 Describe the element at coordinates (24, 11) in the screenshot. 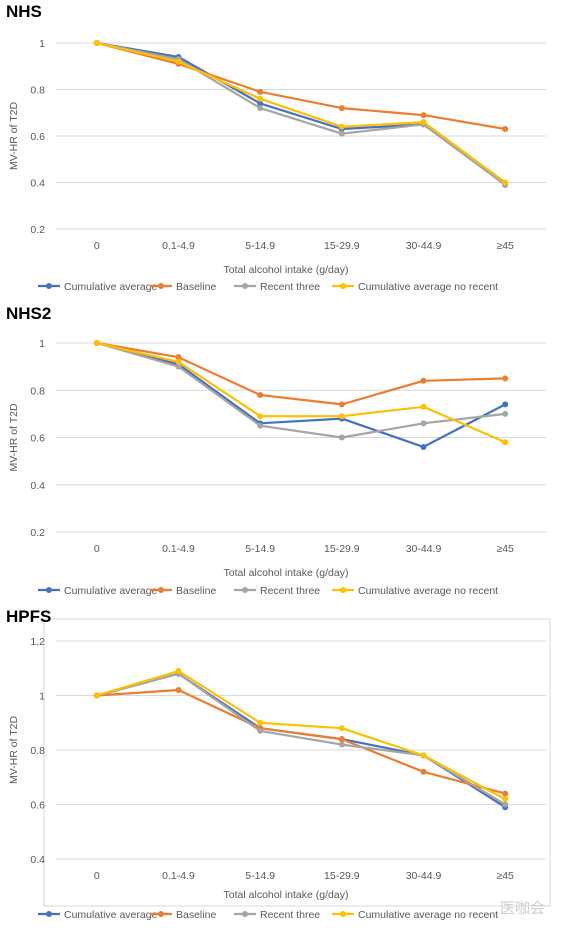

I see `chart-title: NHS` at that location.